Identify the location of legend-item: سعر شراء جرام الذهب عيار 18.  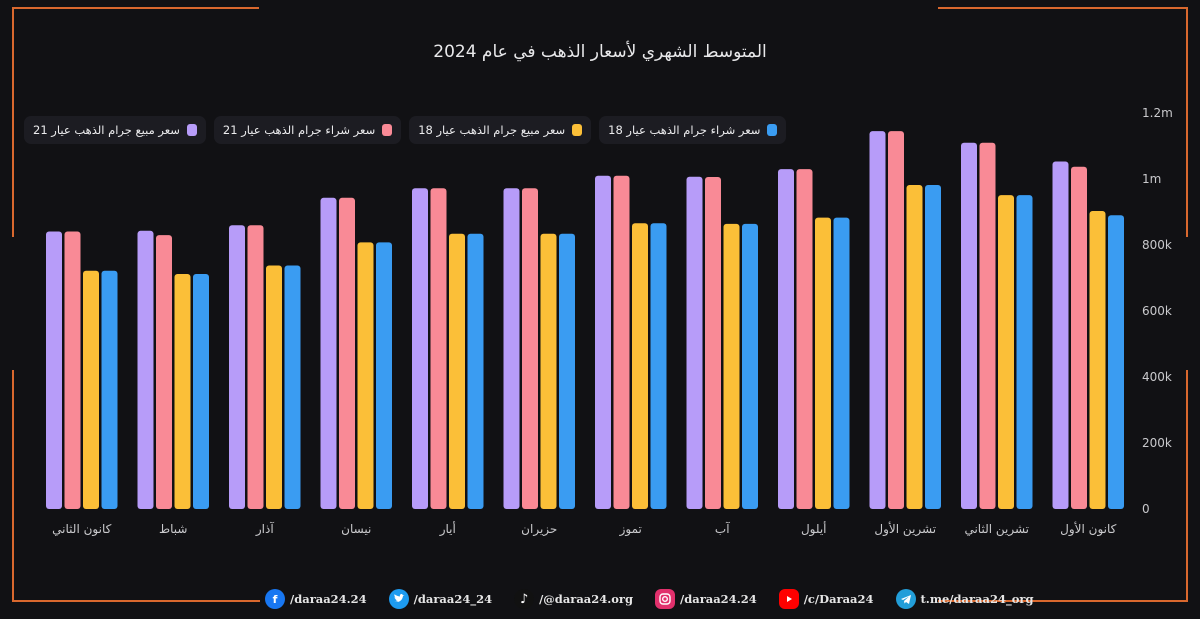
(693, 130).